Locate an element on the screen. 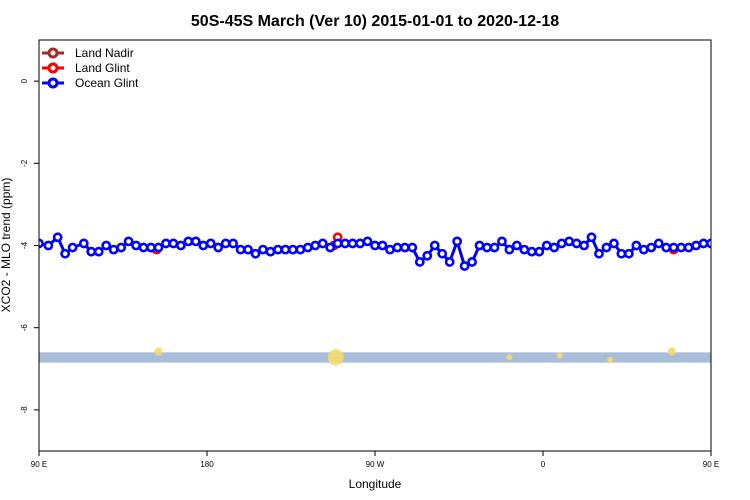  series-group is located at coordinates (375, 251).